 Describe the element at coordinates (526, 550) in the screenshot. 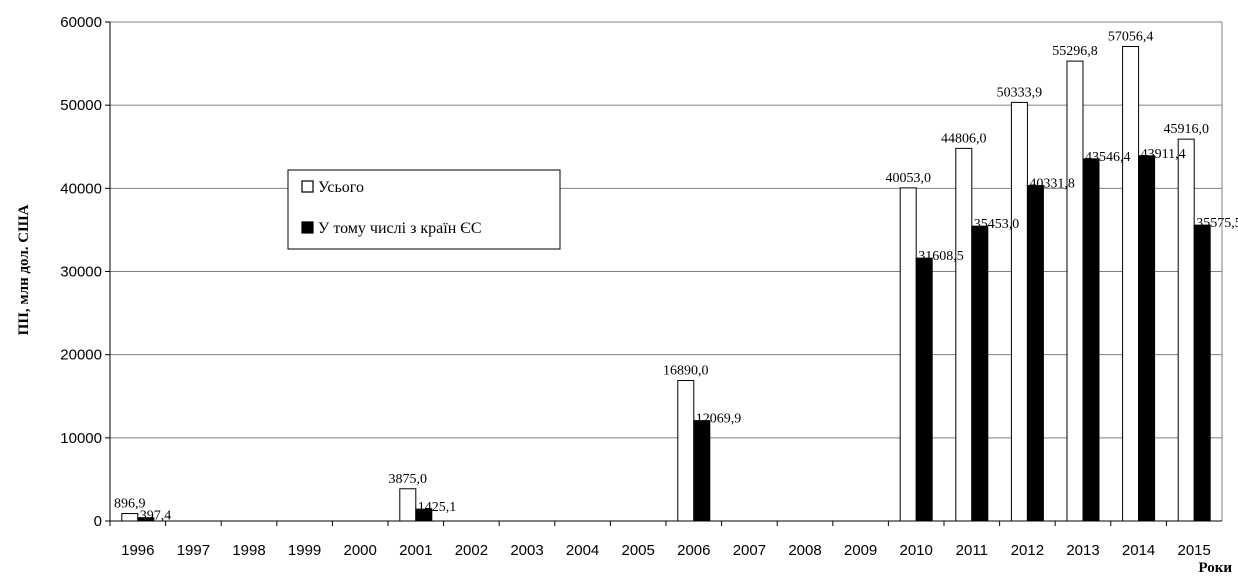

I see `x-tick-label: 2003` at that location.